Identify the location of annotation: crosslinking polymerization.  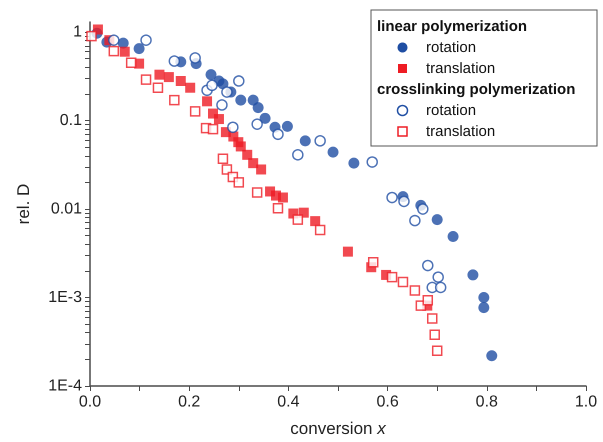
(476, 89).